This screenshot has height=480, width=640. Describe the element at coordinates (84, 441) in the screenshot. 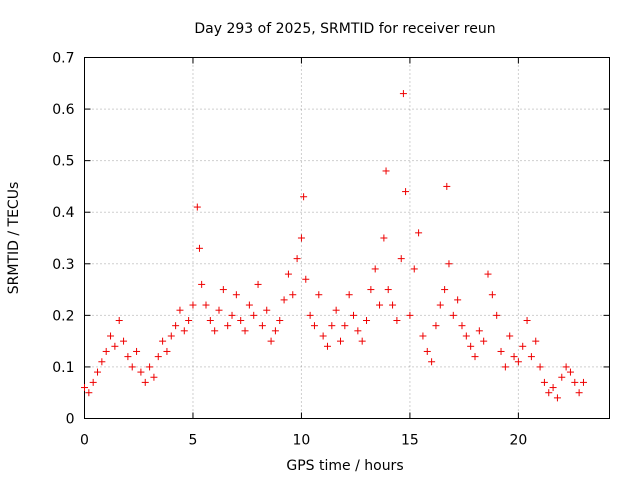

I see `x-tick-label: 0` at that location.